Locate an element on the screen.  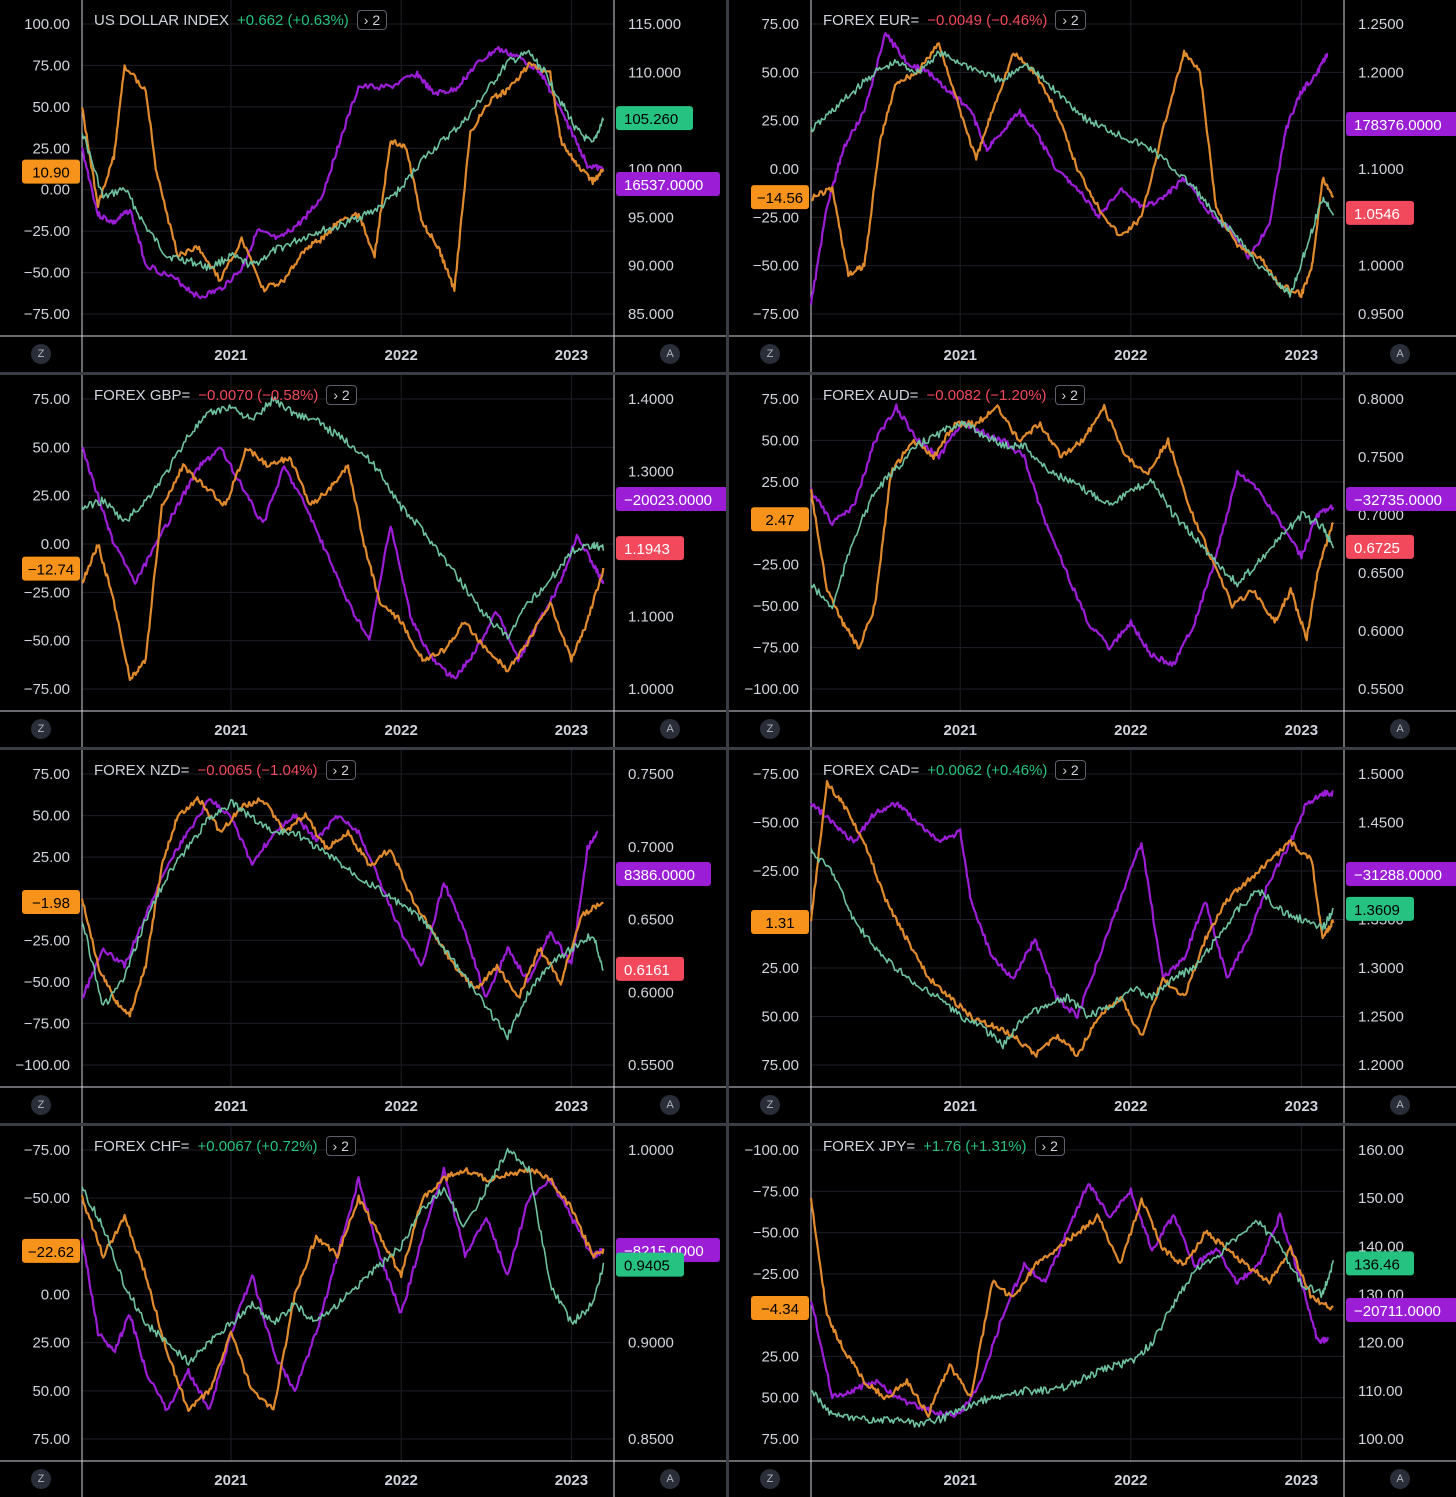
svg-text: 1.31 is located at coordinates (779, 923).